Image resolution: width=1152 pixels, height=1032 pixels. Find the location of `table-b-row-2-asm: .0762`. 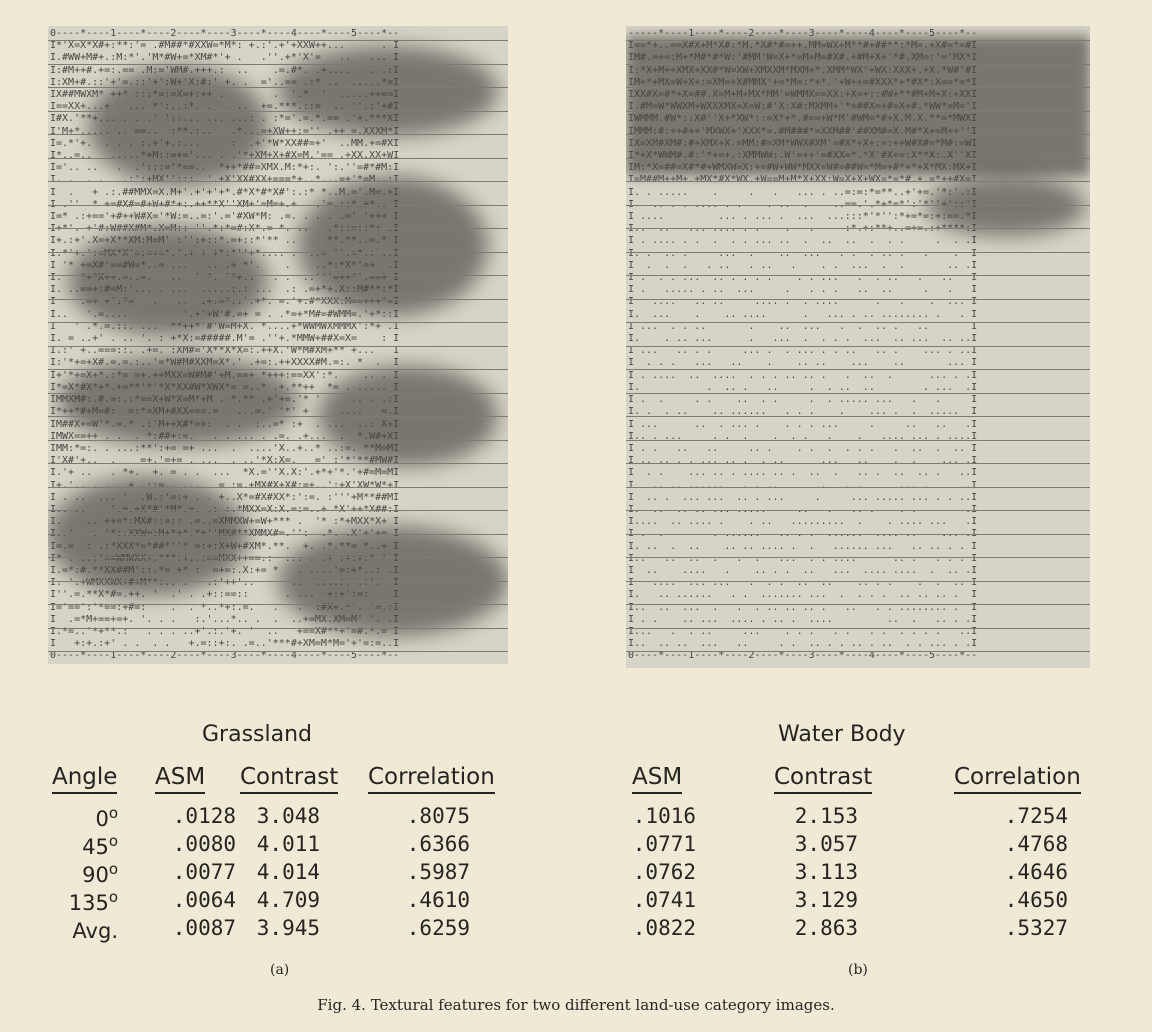

table-b-row-2-asm: .0762 is located at coordinates (664, 872).